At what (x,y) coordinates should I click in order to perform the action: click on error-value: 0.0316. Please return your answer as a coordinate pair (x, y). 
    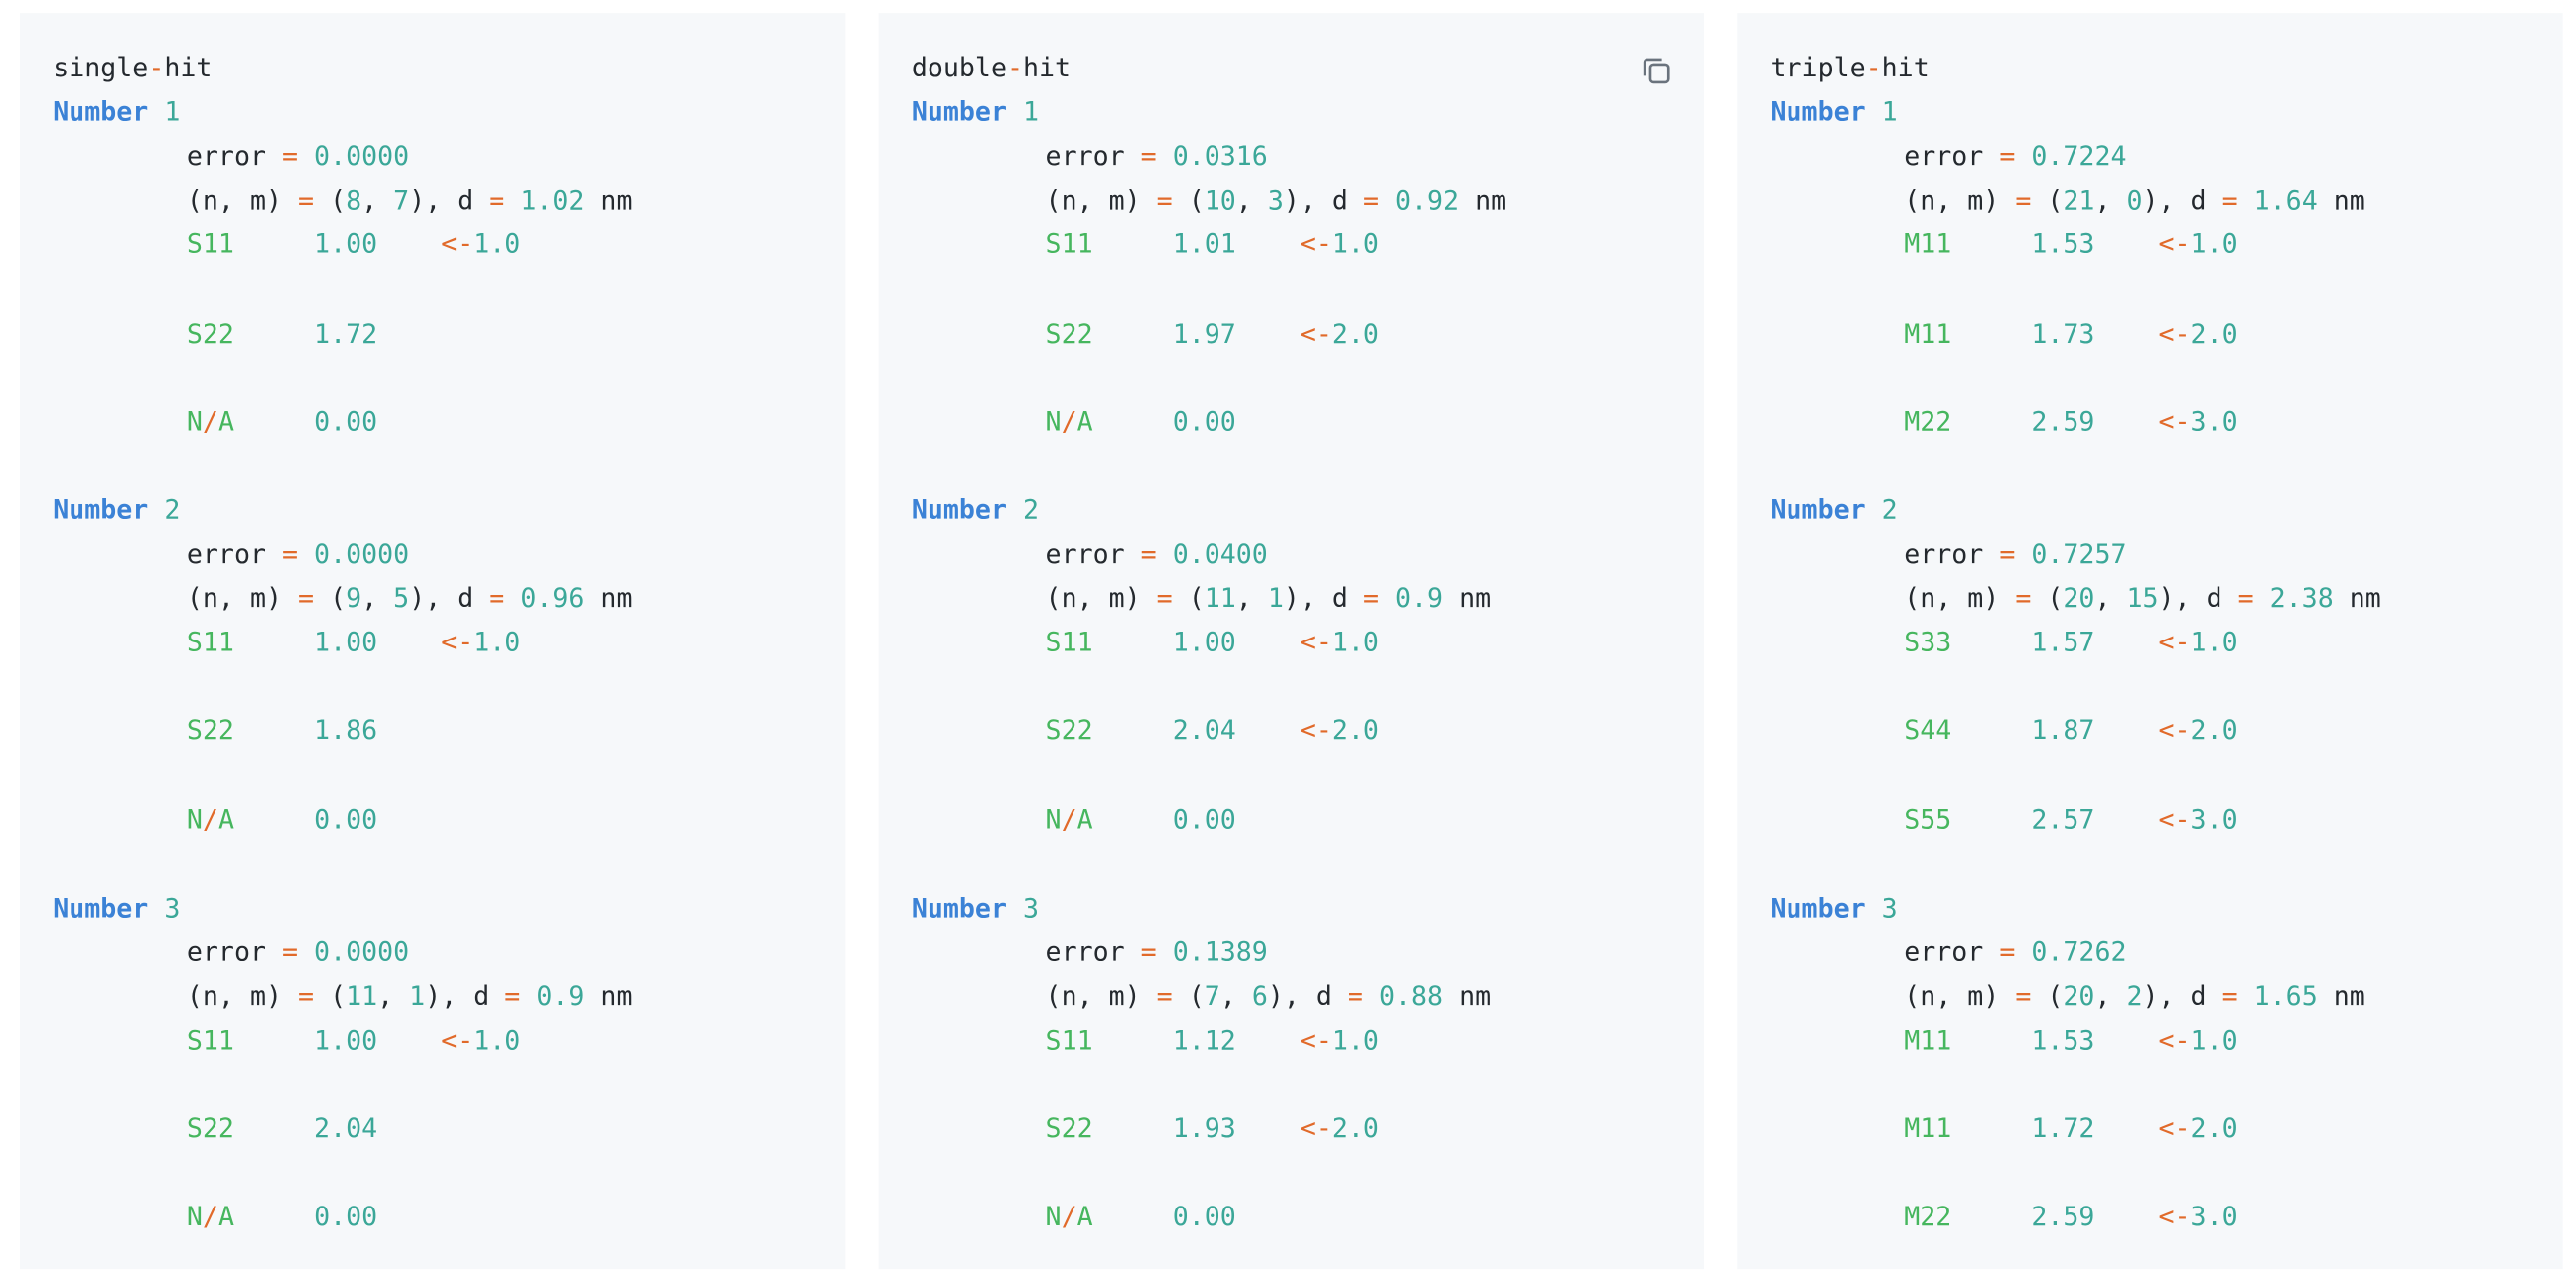
    Looking at the image, I should click on (1220, 156).